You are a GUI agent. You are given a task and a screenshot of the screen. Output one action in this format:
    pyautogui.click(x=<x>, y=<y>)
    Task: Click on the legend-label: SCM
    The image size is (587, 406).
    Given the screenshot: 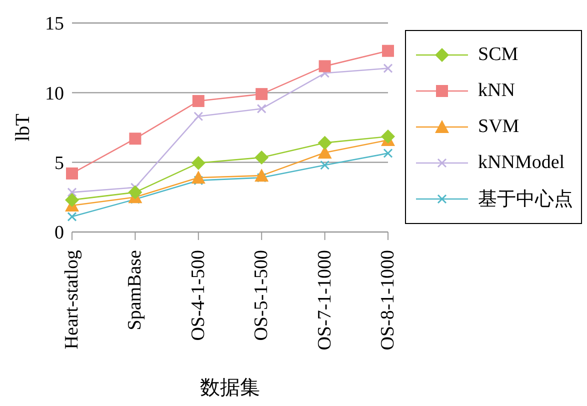 What is the action you would take?
    pyautogui.click(x=498, y=55)
    